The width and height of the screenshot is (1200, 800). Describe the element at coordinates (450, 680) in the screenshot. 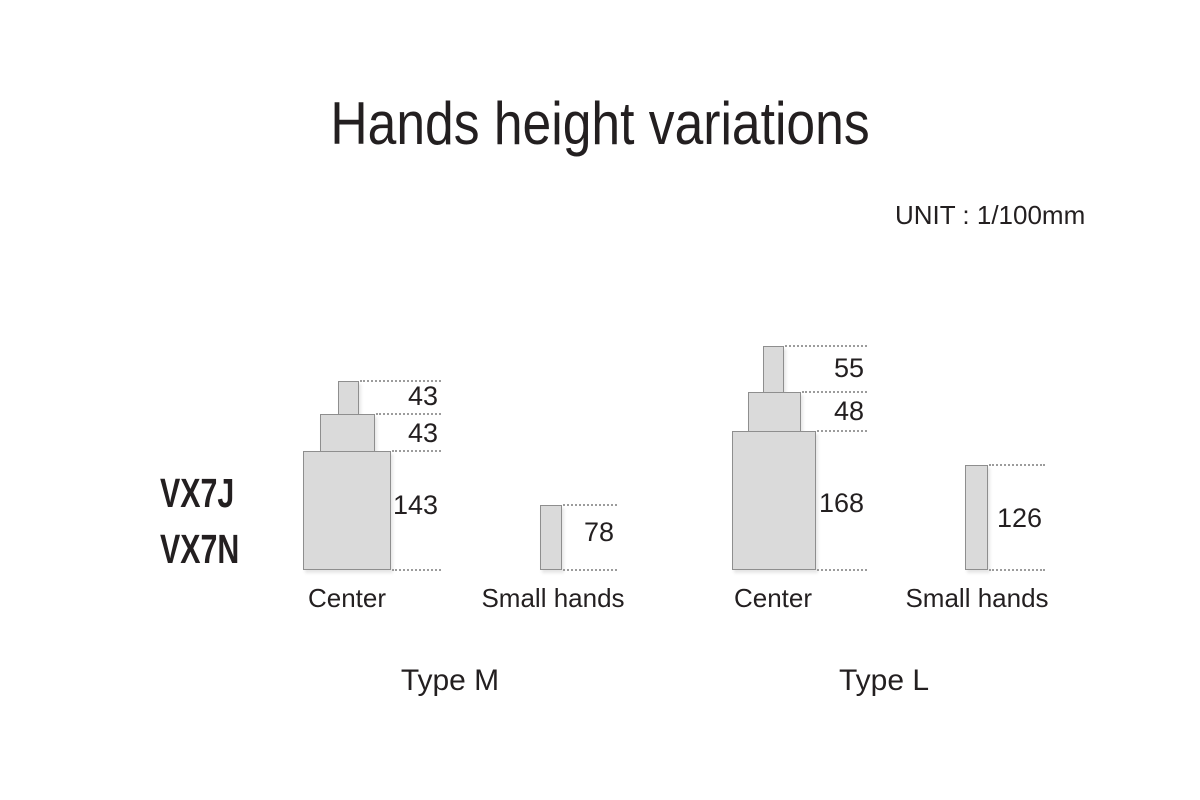

I see `type-label: Type M` at that location.